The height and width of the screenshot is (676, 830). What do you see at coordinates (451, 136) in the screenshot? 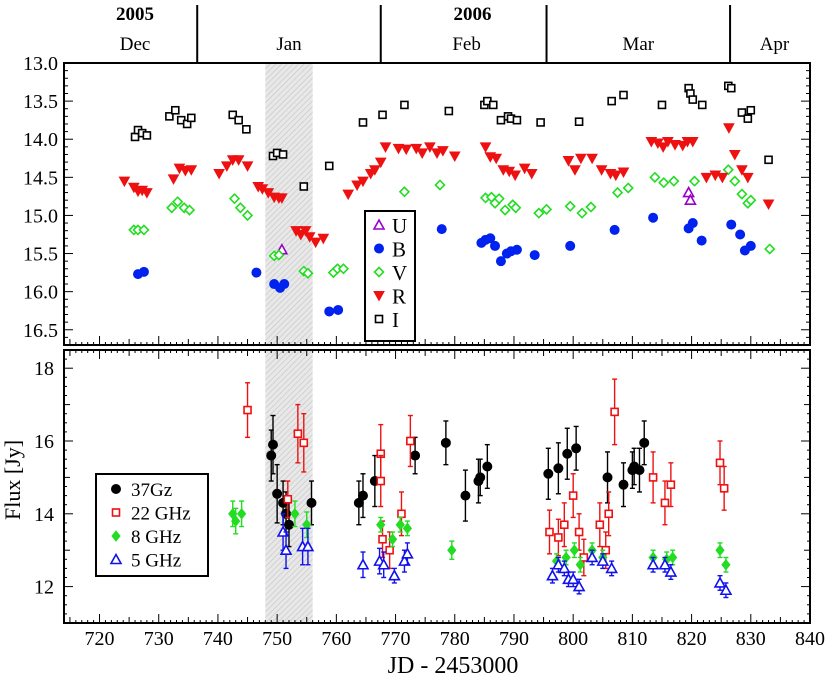
I see `series-optical-i` at bounding box center [451, 136].